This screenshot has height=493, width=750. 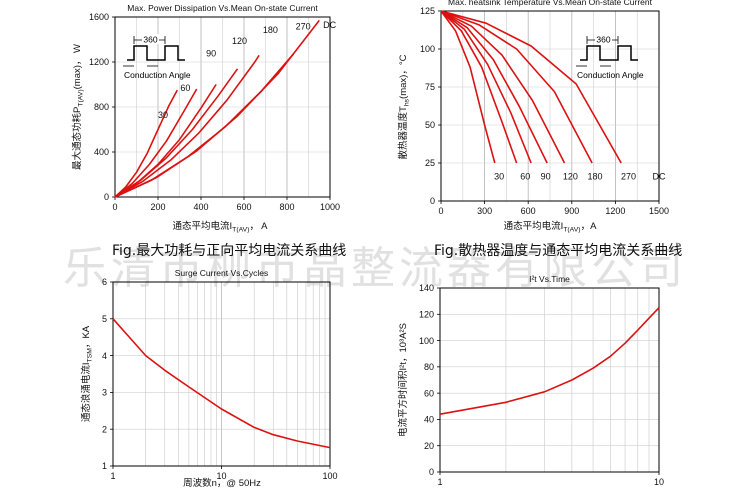 I want to click on y-tick-label: 6, so click(x=104, y=282).